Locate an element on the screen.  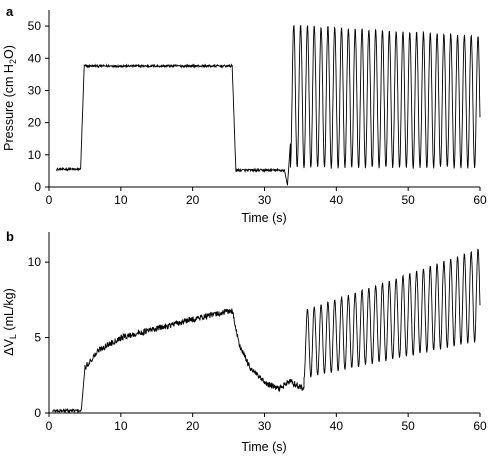
y-tick-label: 40 is located at coordinates (35, 58).